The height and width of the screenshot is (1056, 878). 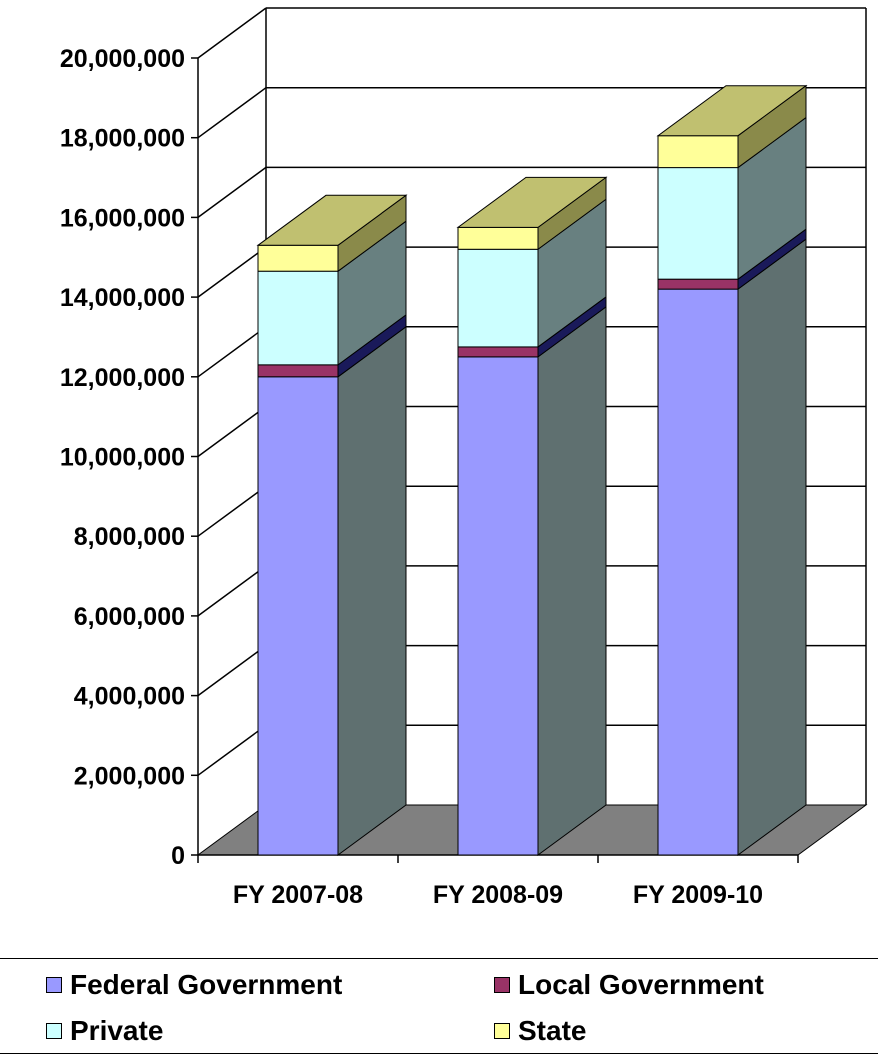 What do you see at coordinates (698, 895) in the screenshot?
I see `x-tick-label: FY 2009-10` at bounding box center [698, 895].